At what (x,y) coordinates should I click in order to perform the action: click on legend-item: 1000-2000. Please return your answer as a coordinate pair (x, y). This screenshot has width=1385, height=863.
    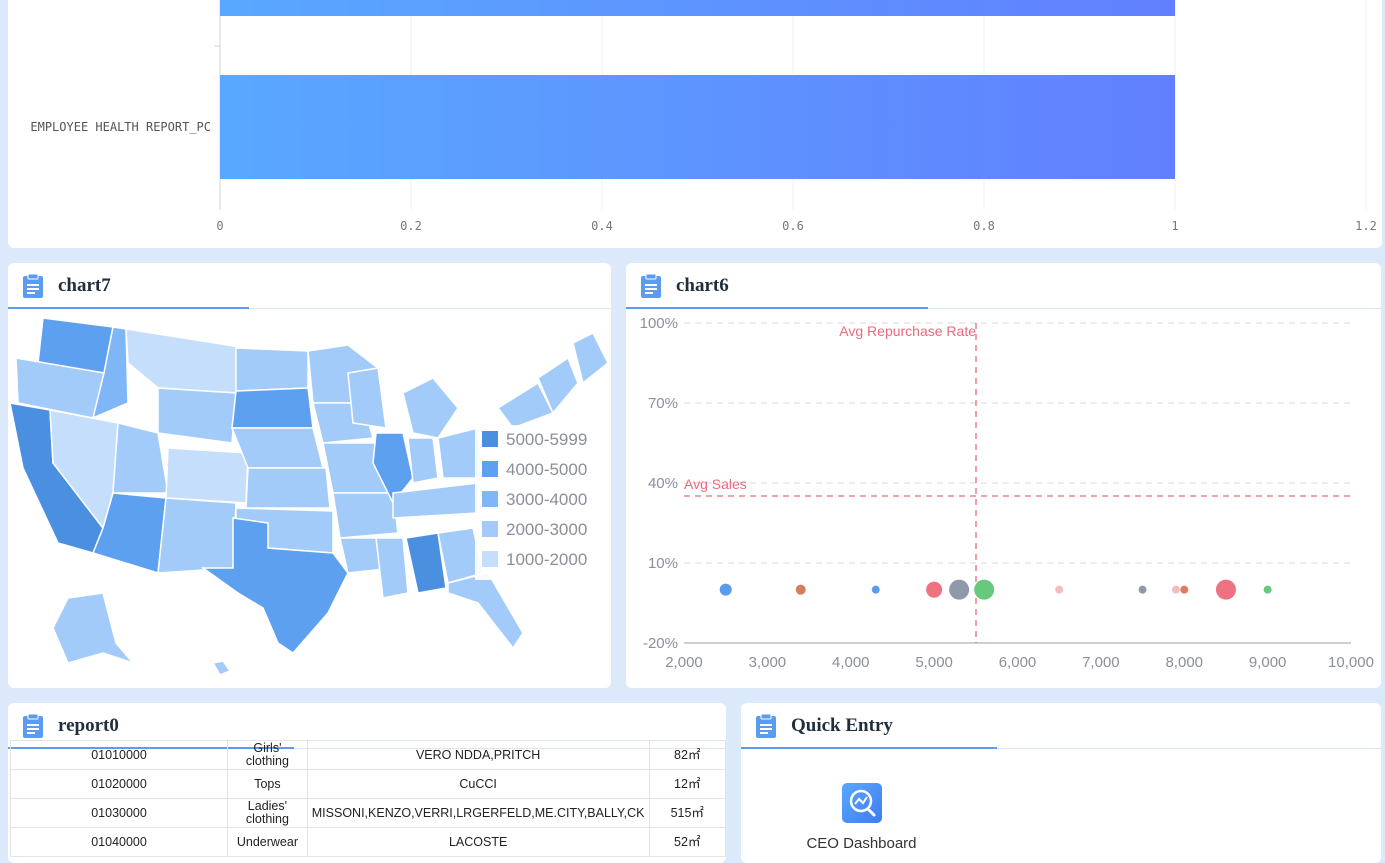
    Looking at the image, I should click on (534, 559).